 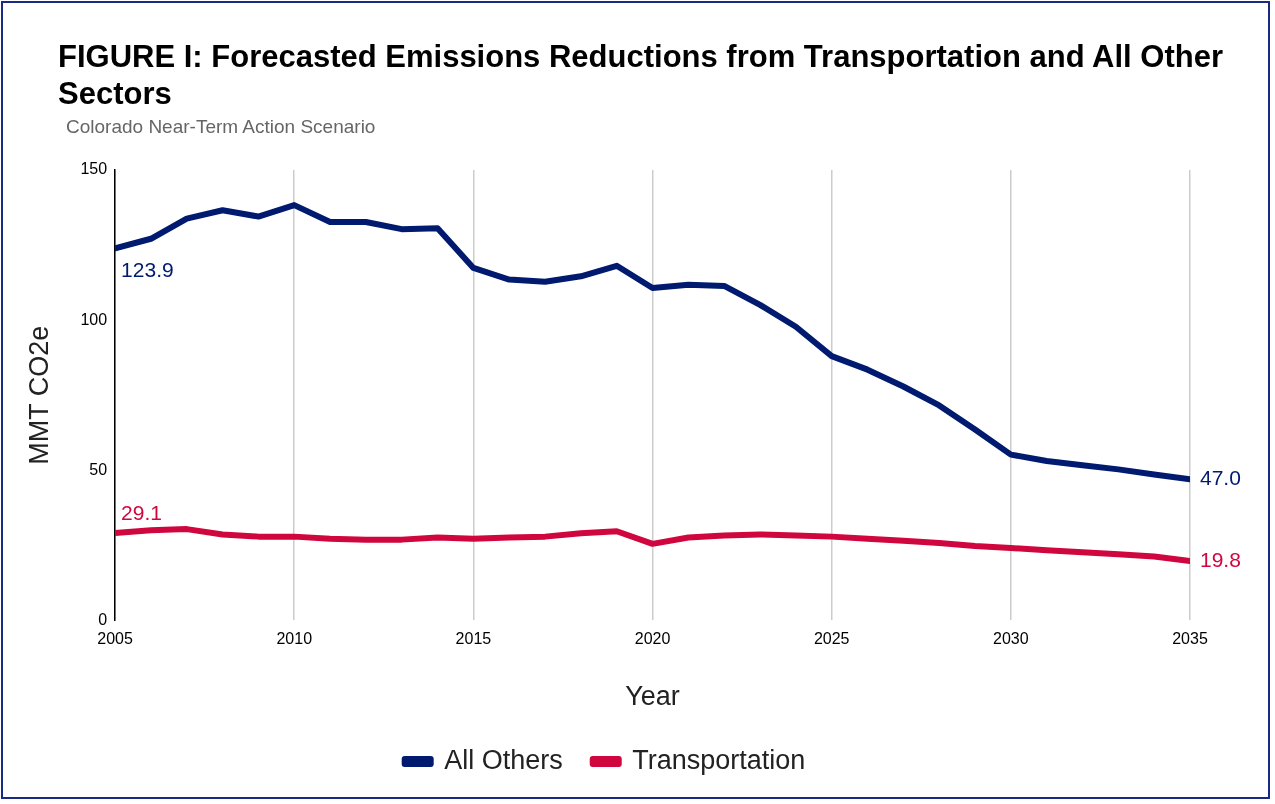 I want to click on y-tick-label: 50, so click(x=98, y=469).